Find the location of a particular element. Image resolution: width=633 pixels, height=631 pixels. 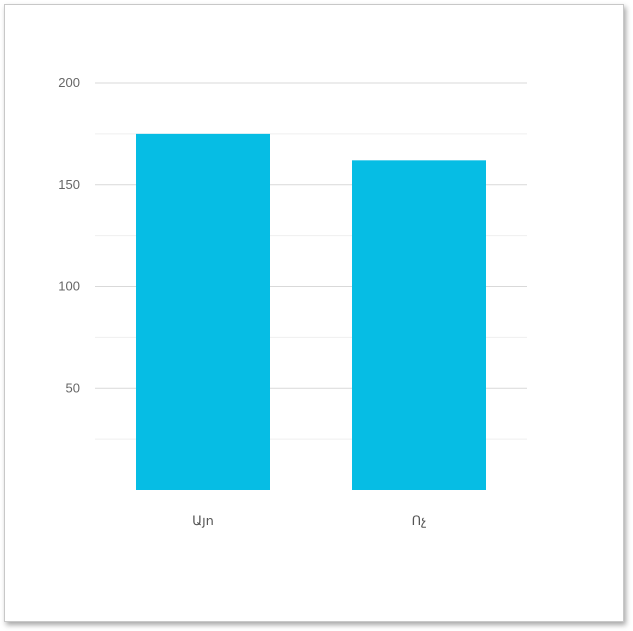

y-tick-label: 200 is located at coordinates (69, 82).